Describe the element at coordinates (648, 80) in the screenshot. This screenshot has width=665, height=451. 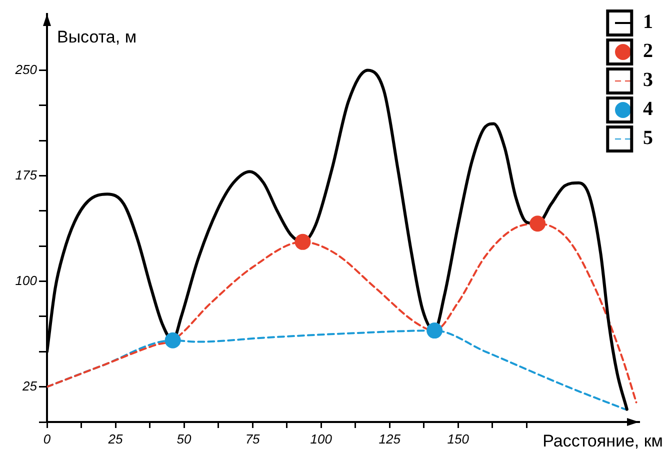
I see `legend-label: 3` at that location.